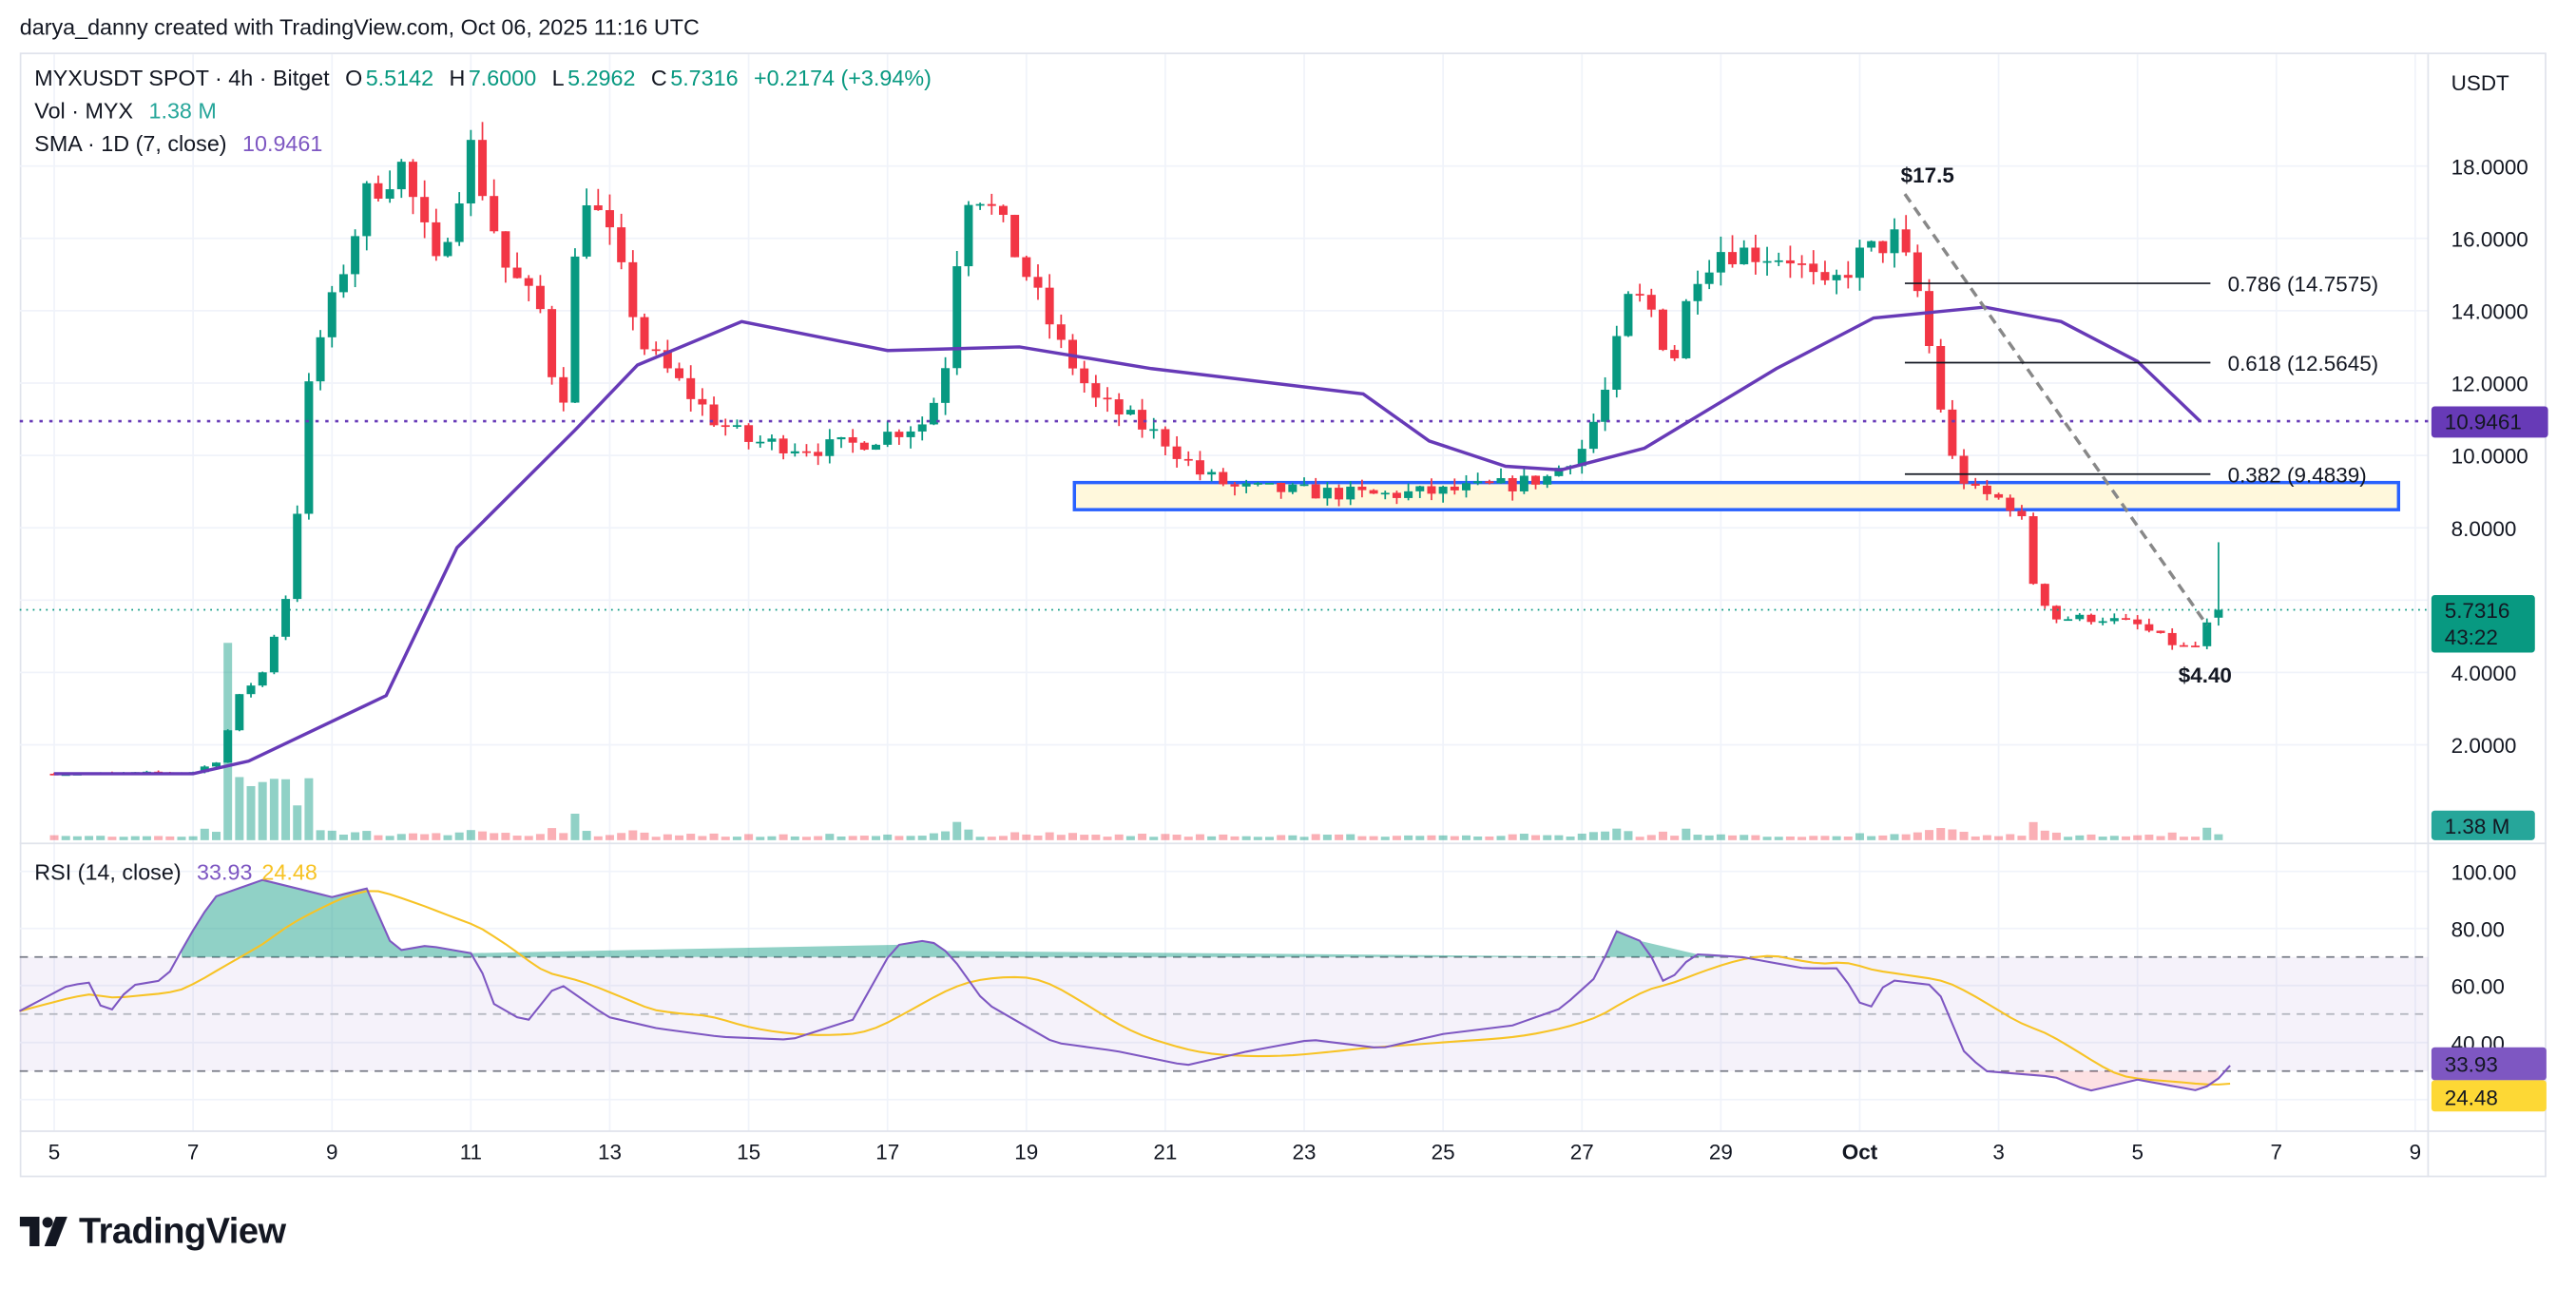  What do you see at coordinates (84, 111) in the screenshot?
I see `volume-label: Vol · MYX` at bounding box center [84, 111].